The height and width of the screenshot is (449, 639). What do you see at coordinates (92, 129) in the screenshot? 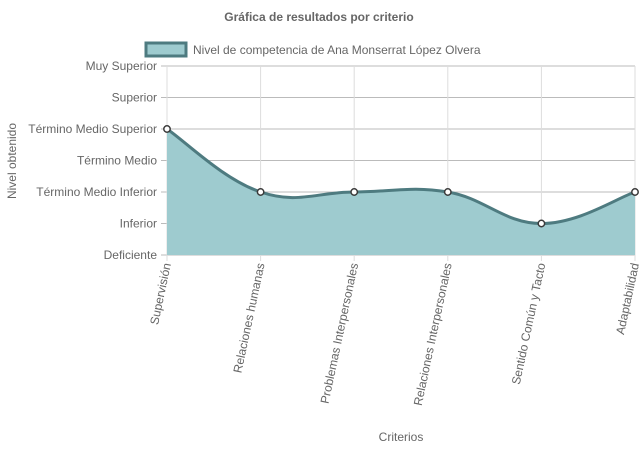
I see `y-tick-label: Término Medio Superior` at bounding box center [92, 129].